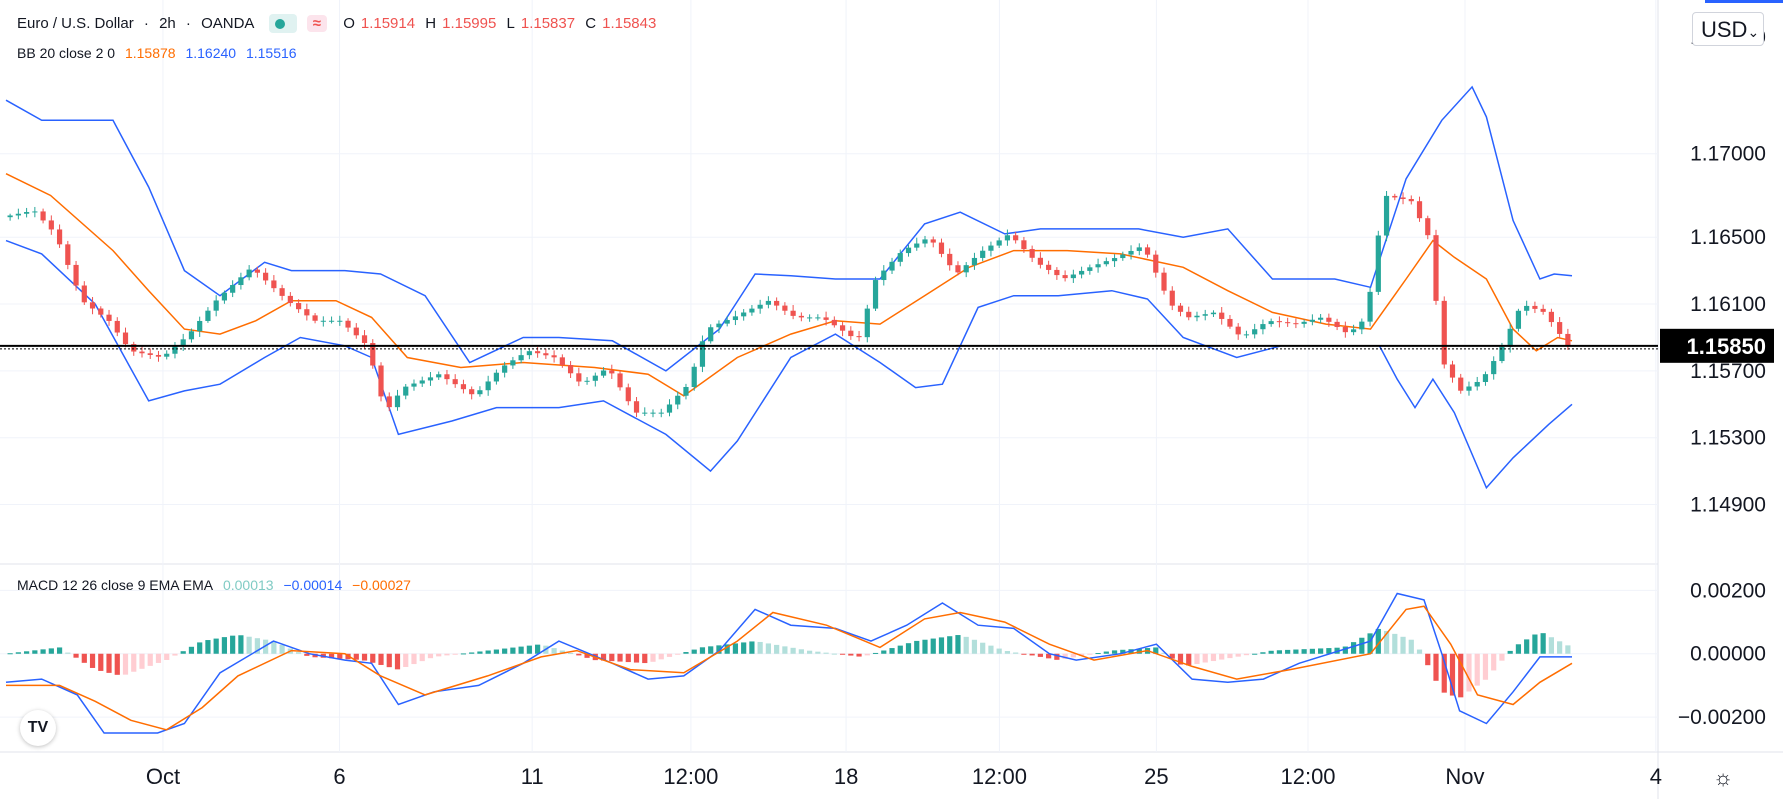  Describe the element at coordinates (1728, 29) in the screenshot. I see `currency-button: USD⌄` at that location.